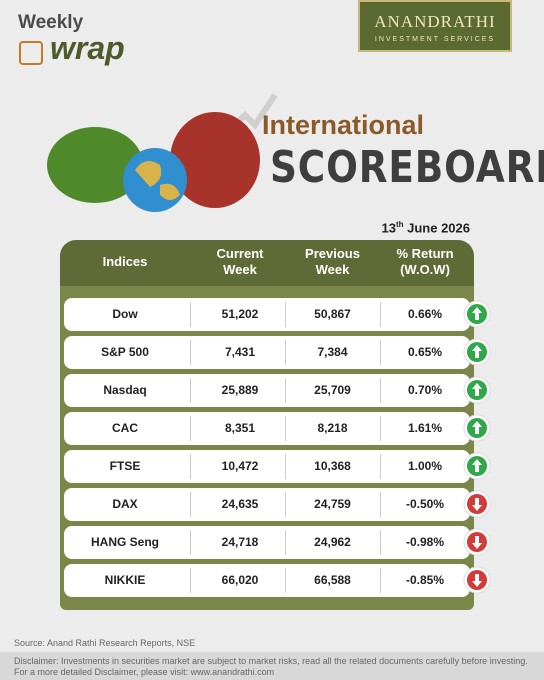  What do you see at coordinates (332, 390) in the screenshot?
I see `table-cell: 25,709` at bounding box center [332, 390].